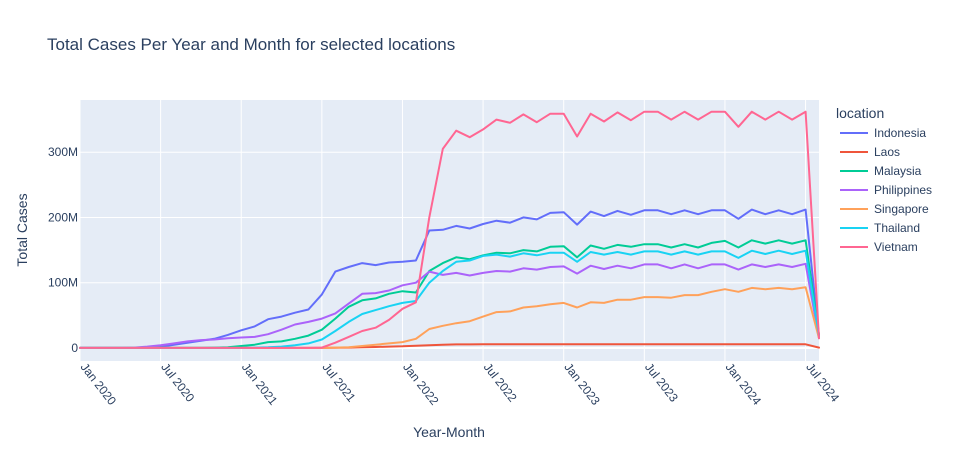 The height and width of the screenshot is (455, 955). What do you see at coordinates (903, 190) in the screenshot?
I see `legend-label: Philippines` at bounding box center [903, 190].